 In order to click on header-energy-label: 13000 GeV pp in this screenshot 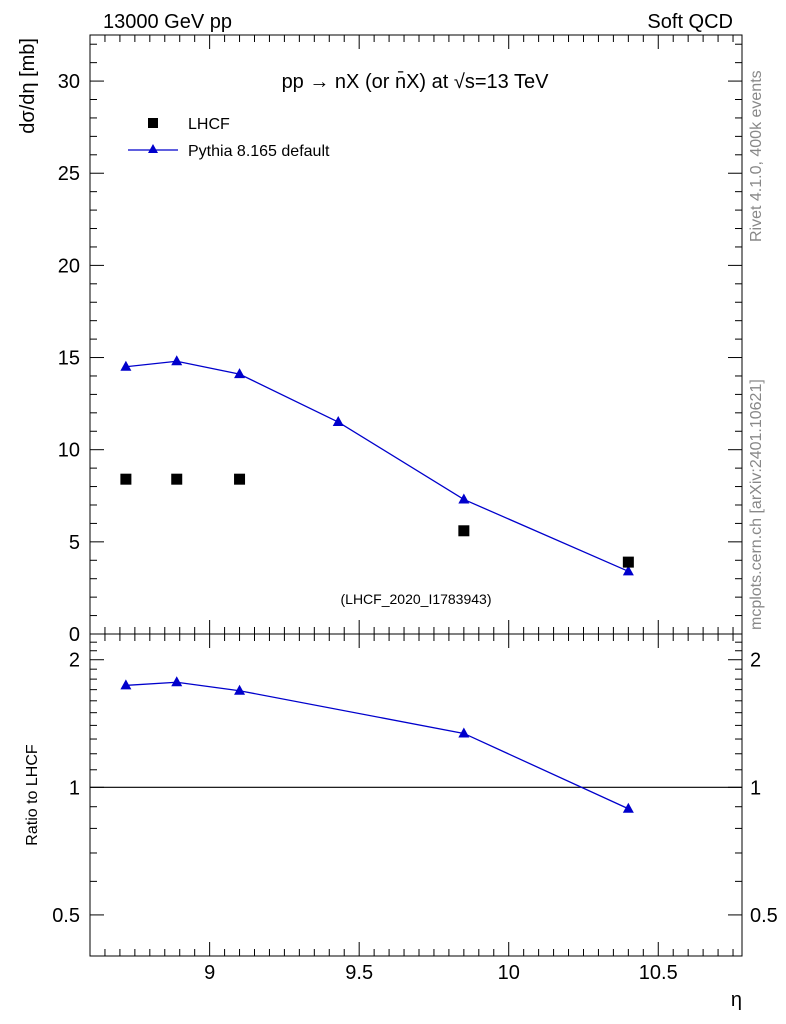, I will do `click(167, 22)`.